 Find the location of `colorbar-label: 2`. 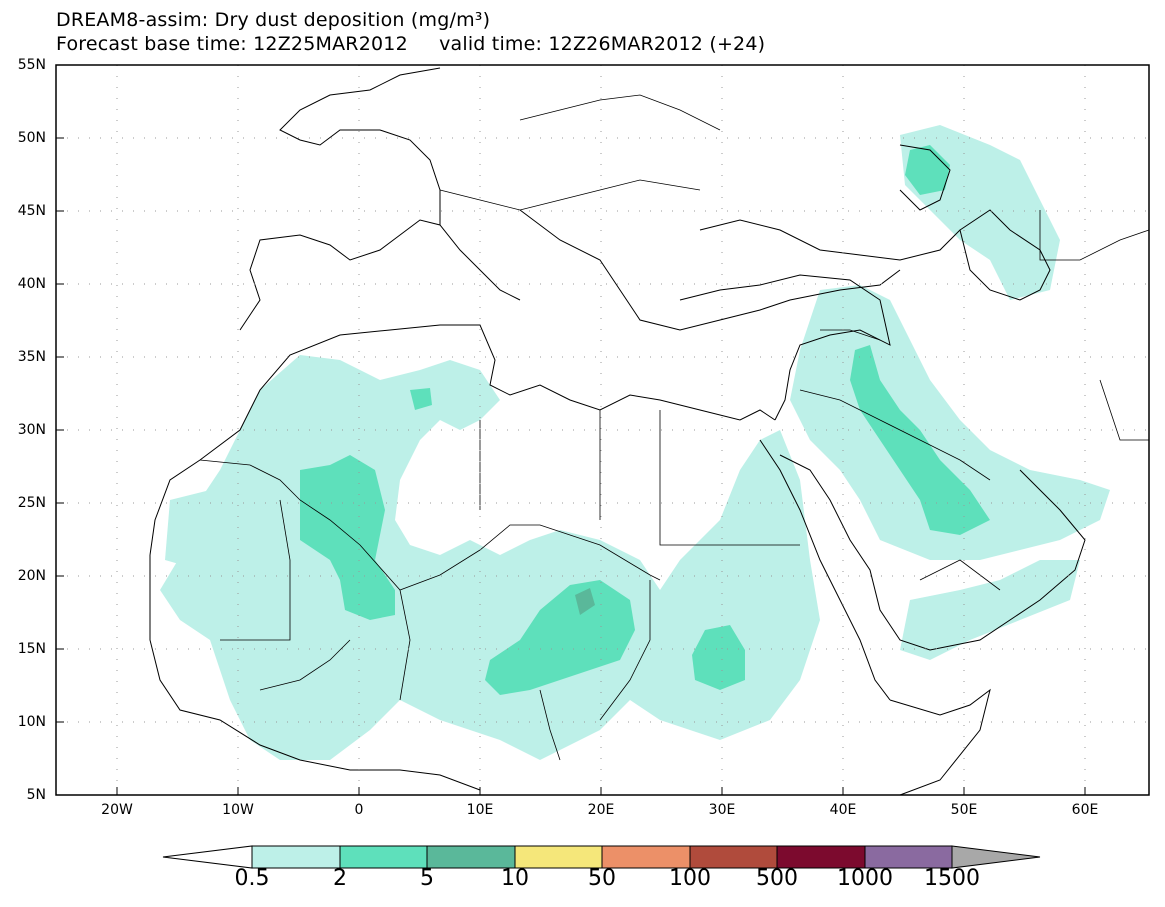

colorbar-label: 2 is located at coordinates (340, 878).